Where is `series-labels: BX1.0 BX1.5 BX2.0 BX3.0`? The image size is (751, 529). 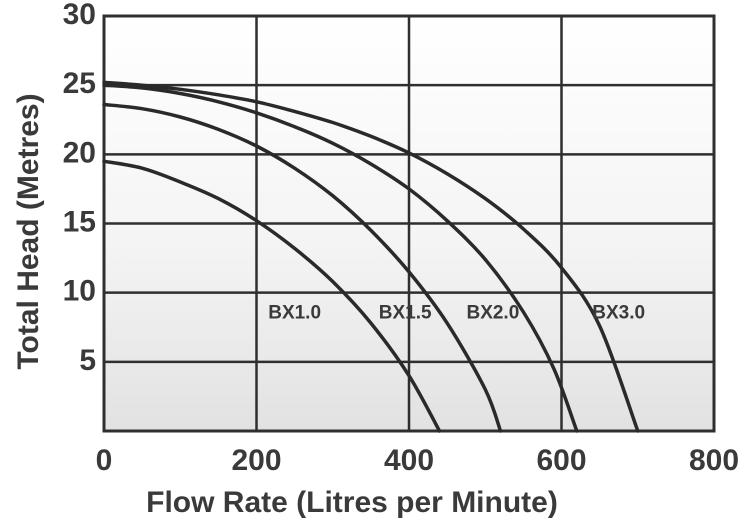
series-labels: BX1.0 BX1.5 BX2.0 BX3.0 is located at coordinates (456, 312).